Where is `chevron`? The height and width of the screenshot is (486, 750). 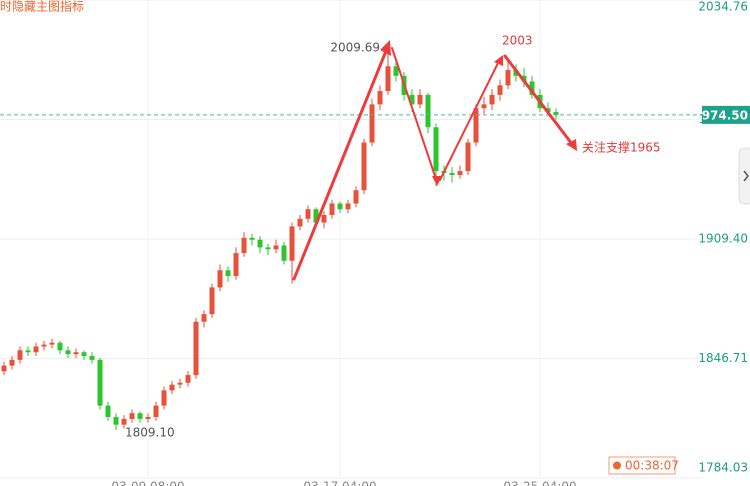 chevron is located at coordinates (746, 176).